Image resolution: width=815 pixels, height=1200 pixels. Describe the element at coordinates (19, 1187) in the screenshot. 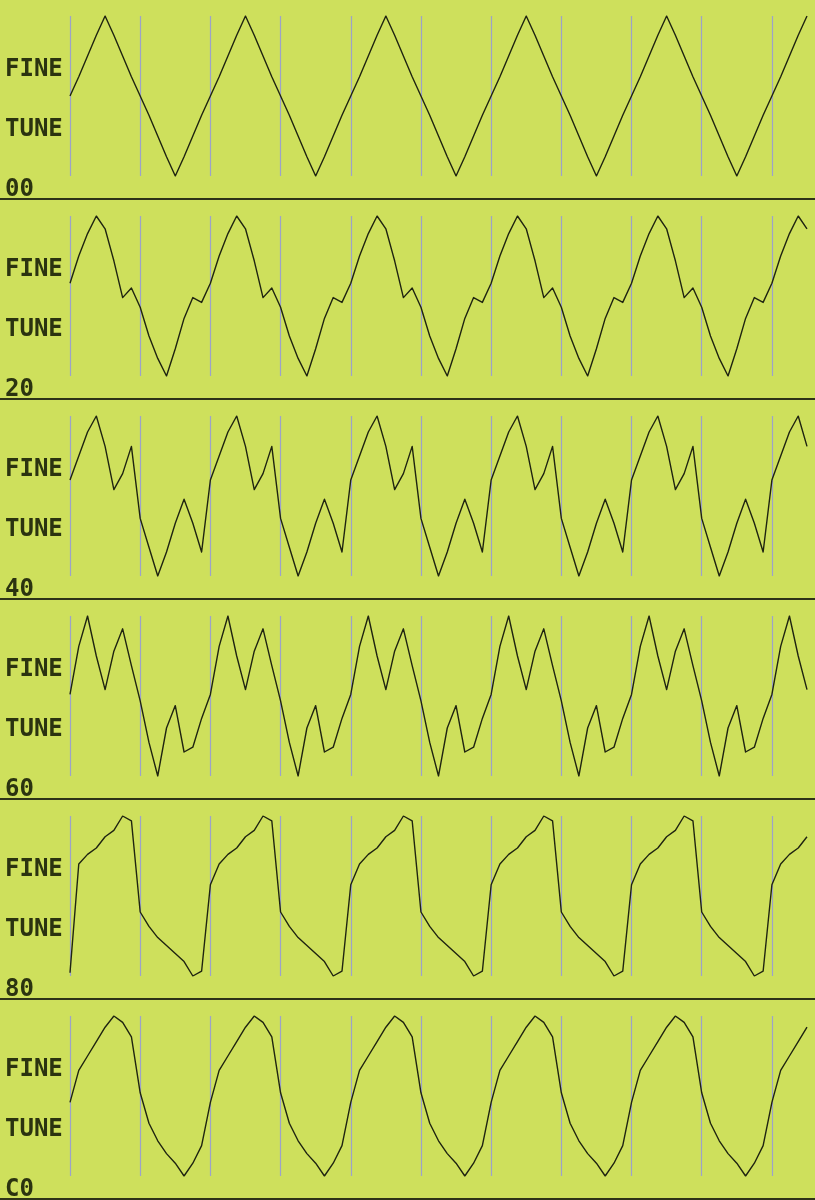

I see `text: C0` at that location.